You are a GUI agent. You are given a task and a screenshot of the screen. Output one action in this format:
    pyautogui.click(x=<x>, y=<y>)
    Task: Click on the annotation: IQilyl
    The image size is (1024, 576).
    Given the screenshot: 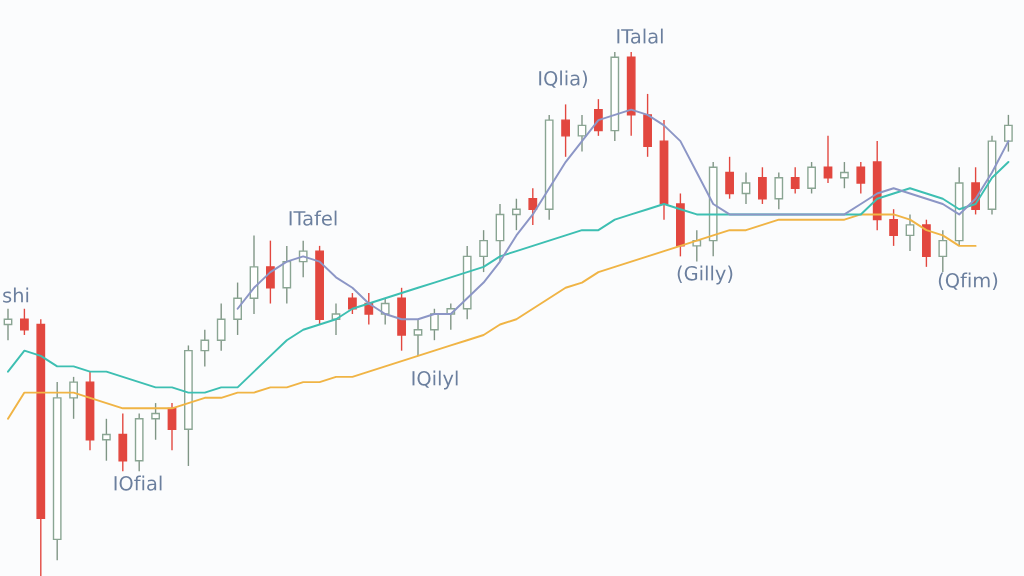 What is the action you would take?
    pyautogui.click(x=435, y=380)
    